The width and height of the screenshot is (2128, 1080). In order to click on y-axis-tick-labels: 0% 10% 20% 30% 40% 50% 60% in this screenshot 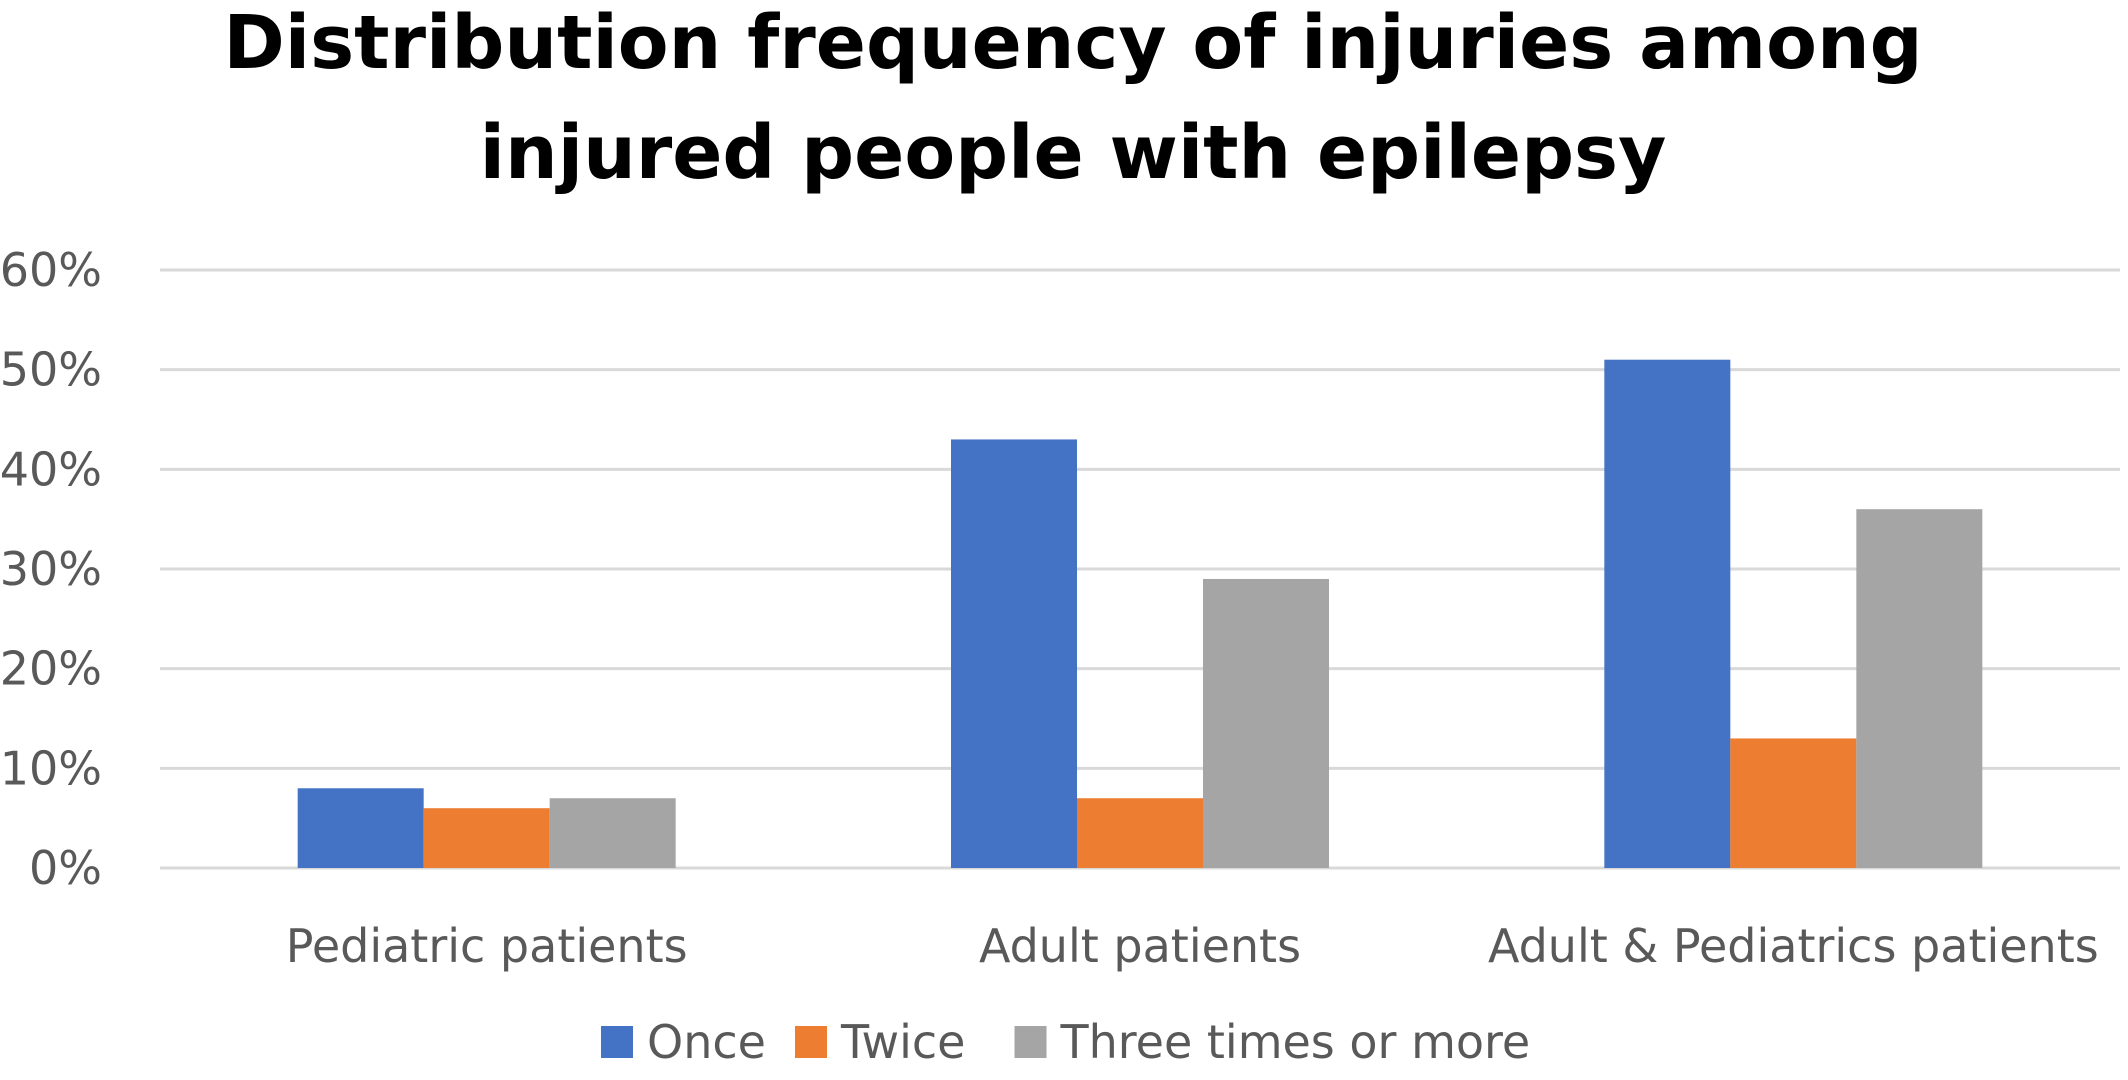, I will do `click(51, 569)`.